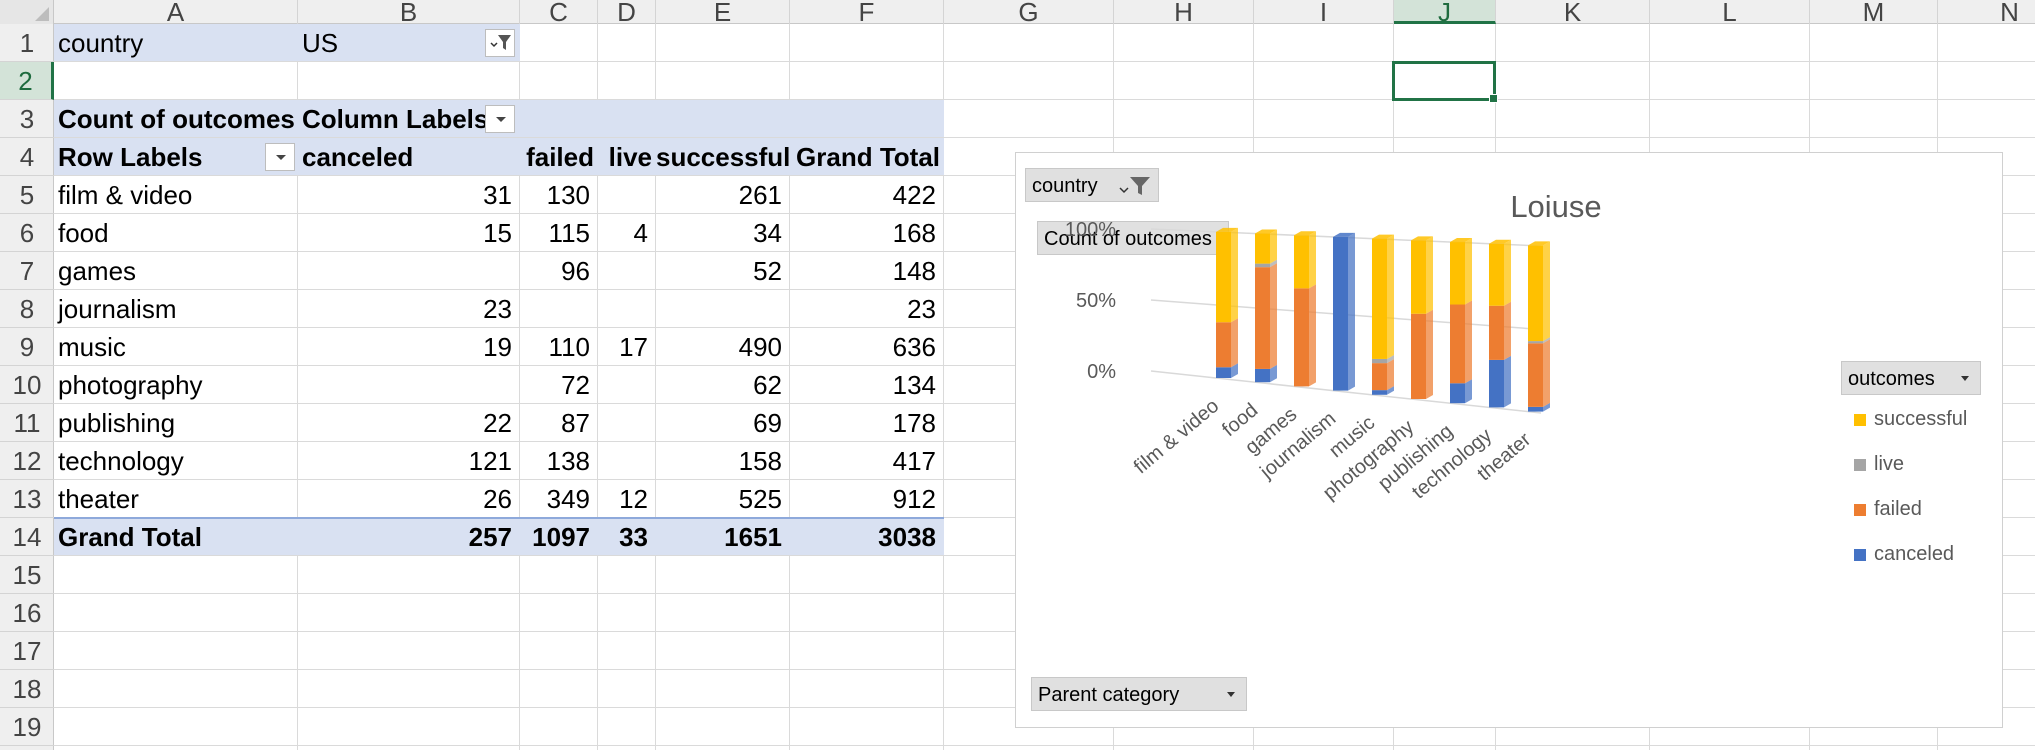 The height and width of the screenshot is (750, 2035). Describe the element at coordinates (27, 727) in the screenshot. I see `row-header-19: 19` at that location.